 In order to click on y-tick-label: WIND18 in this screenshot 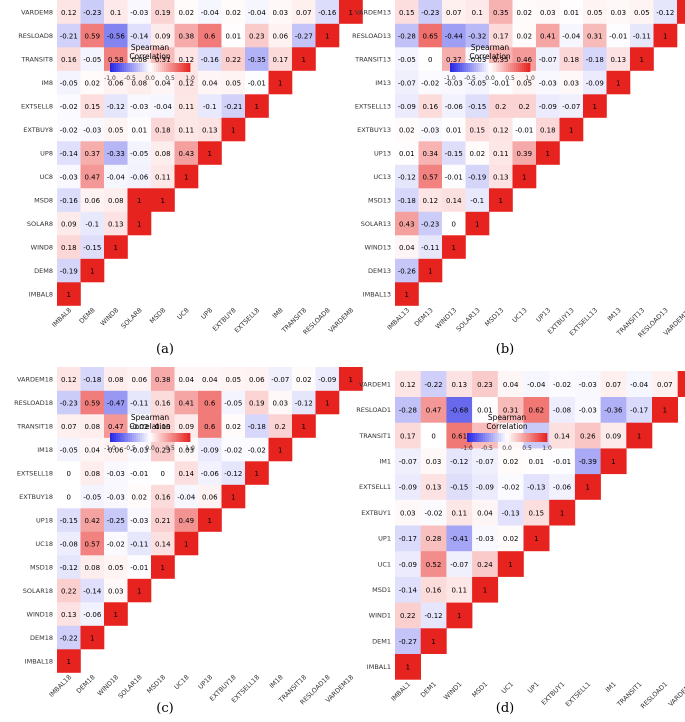, I will do `click(40, 614)`.